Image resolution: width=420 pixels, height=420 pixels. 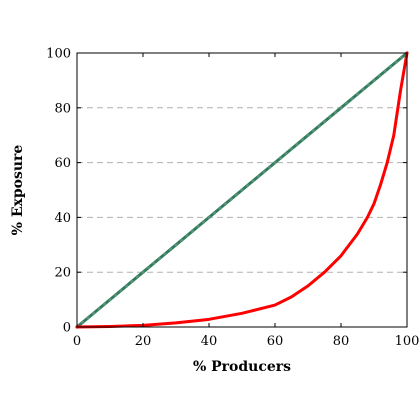 I want to click on x-tick-label-1: 20, so click(x=143, y=341).